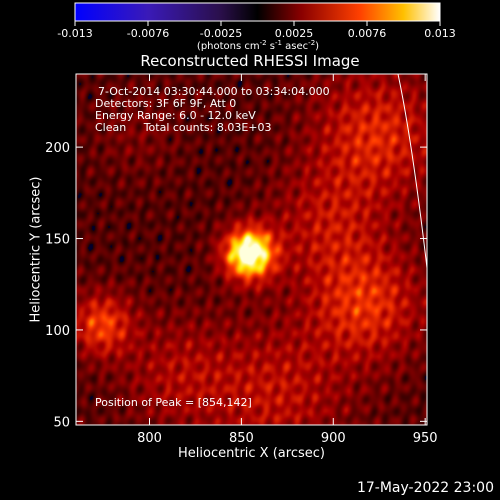  Describe the element at coordinates (440, 33) in the screenshot. I see `colorbar-tick-label: 0.013` at that location.